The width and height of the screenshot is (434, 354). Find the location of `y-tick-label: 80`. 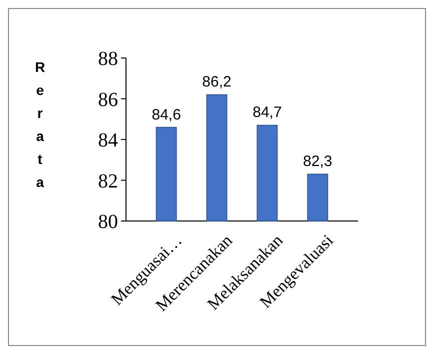

y-tick-label: 80 is located at coordinates (108, 222).